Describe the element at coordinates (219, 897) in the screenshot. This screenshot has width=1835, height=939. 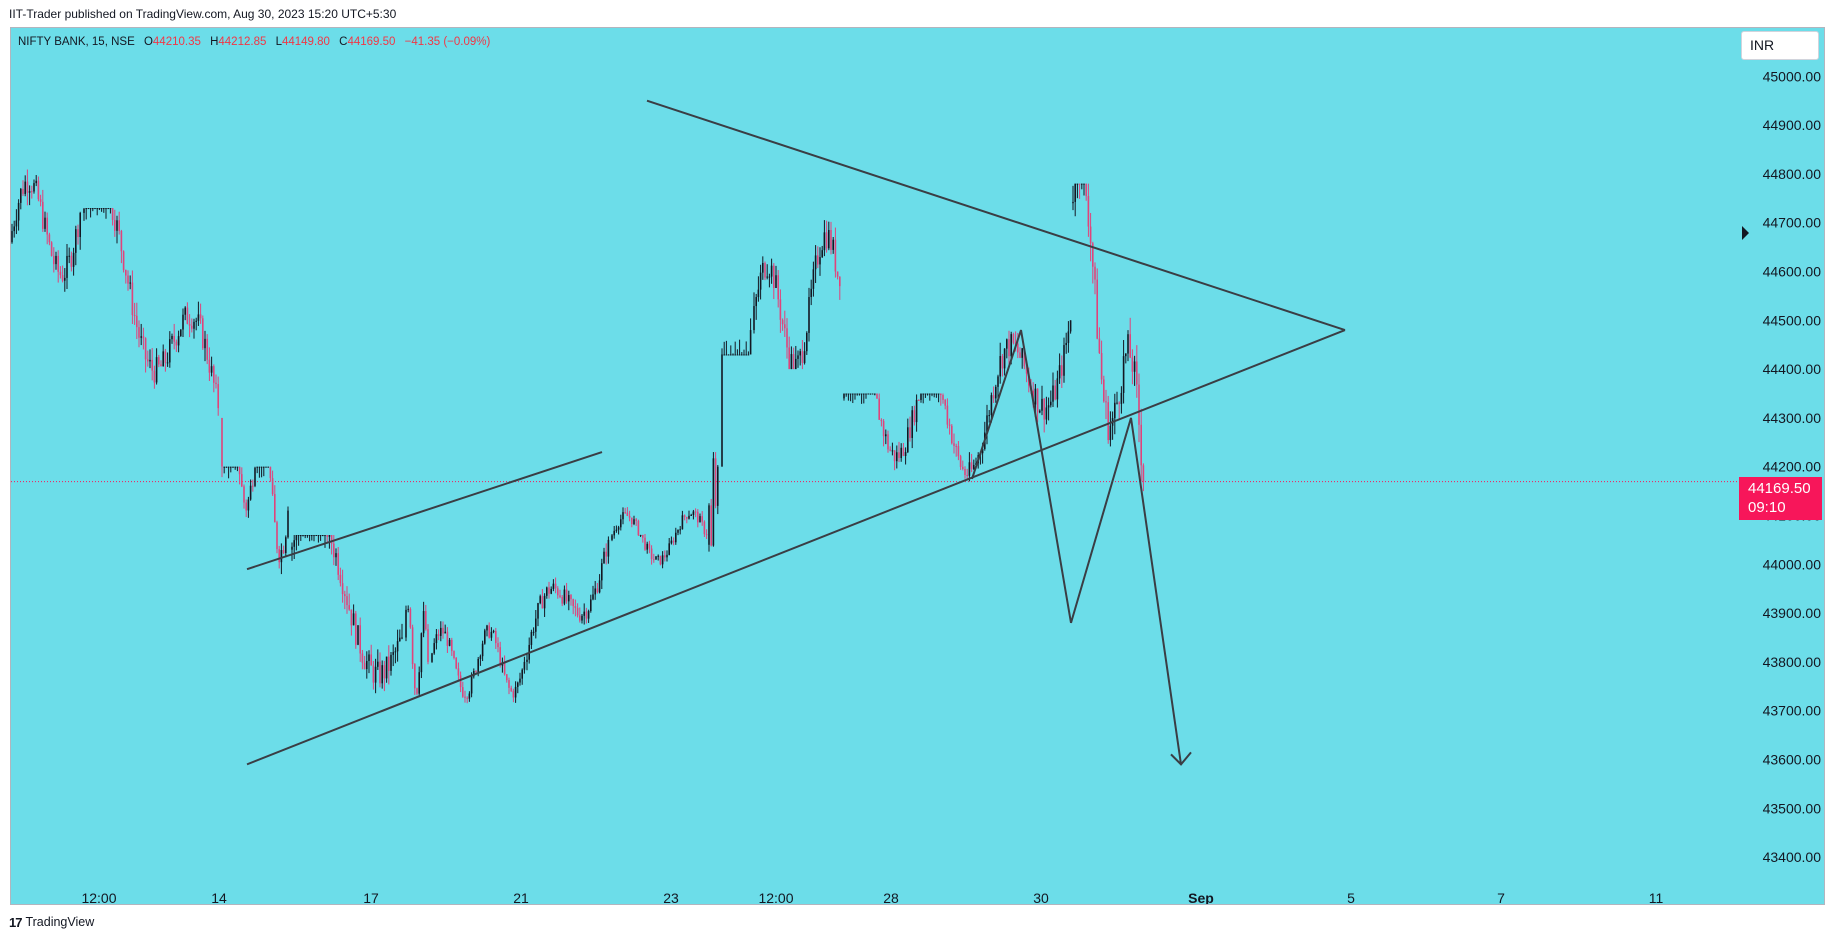
I see `x-tick-label: 14` at that location.